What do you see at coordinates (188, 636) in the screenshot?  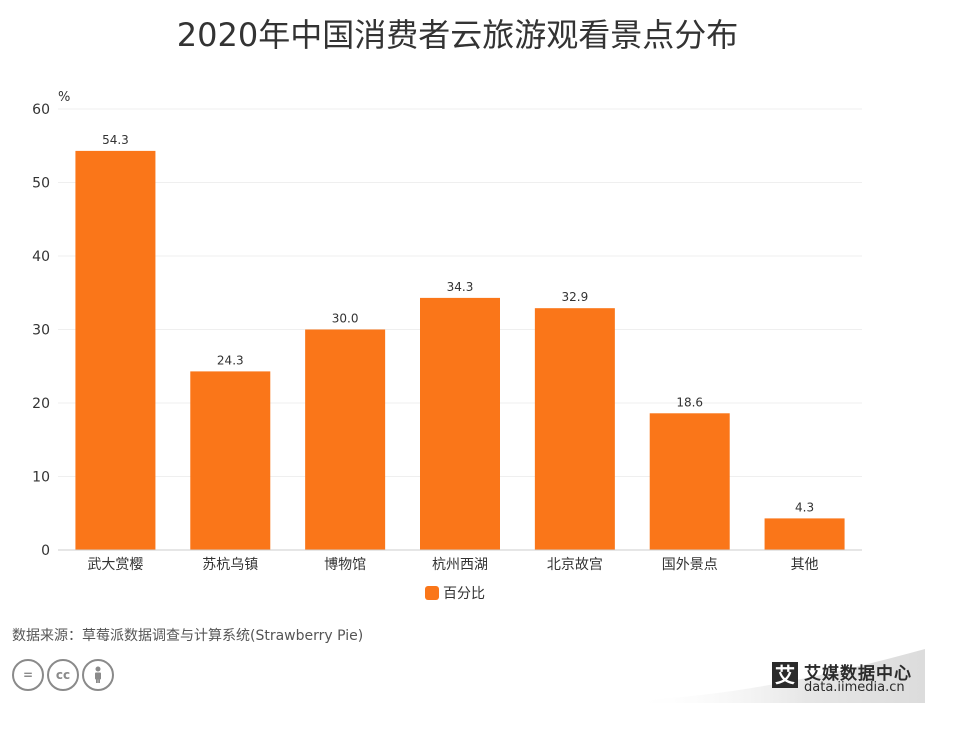 I see `data-source: 数据来源：草莓派数据调查与计算系统(Strawberry Pie)` at bounding box center [188, 636].